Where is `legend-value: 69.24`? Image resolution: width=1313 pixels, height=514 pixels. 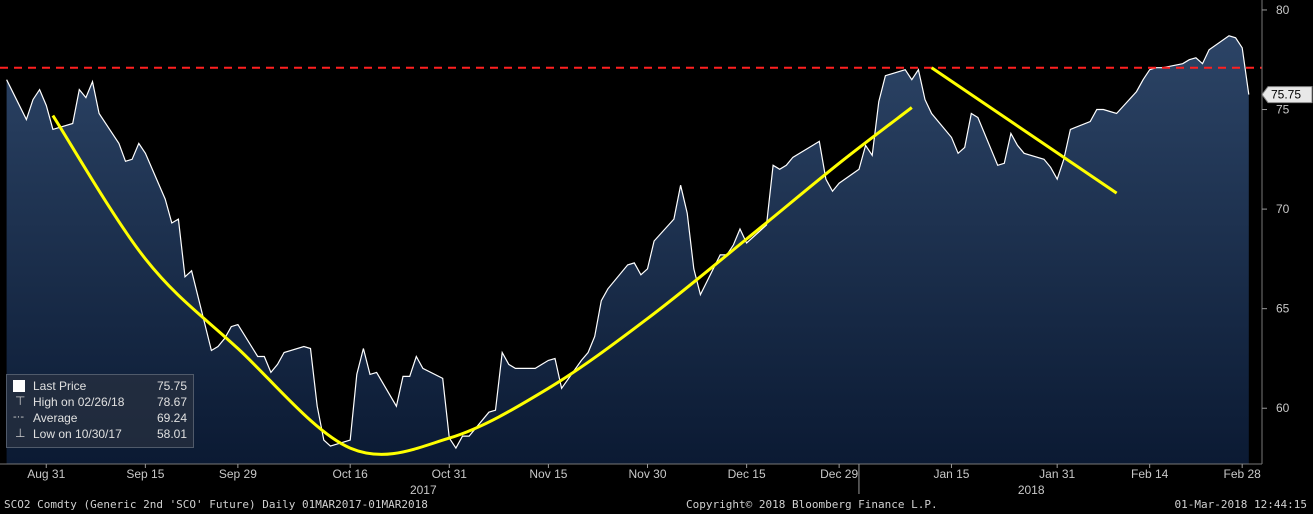 legend-value: 69.24 is located at coordinates (171, 418).